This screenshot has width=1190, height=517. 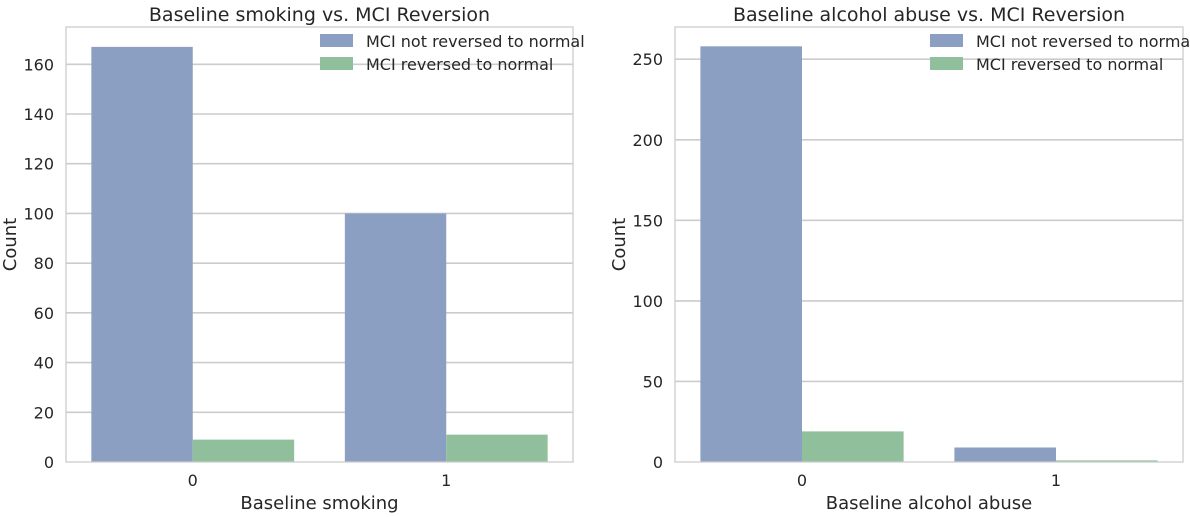 I want to click on y-tick-label: 150, so click(x=647, y=220).